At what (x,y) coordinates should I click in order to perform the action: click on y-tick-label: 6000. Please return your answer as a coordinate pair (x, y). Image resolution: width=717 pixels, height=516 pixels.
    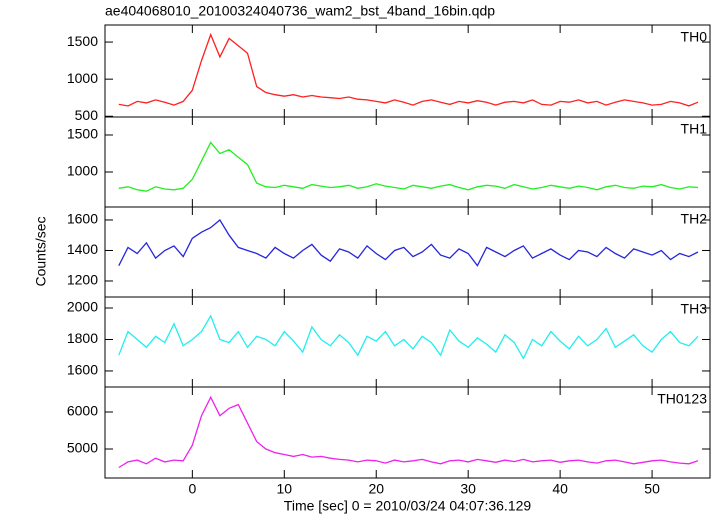
    Looking at the image, I should click on (82, 411).